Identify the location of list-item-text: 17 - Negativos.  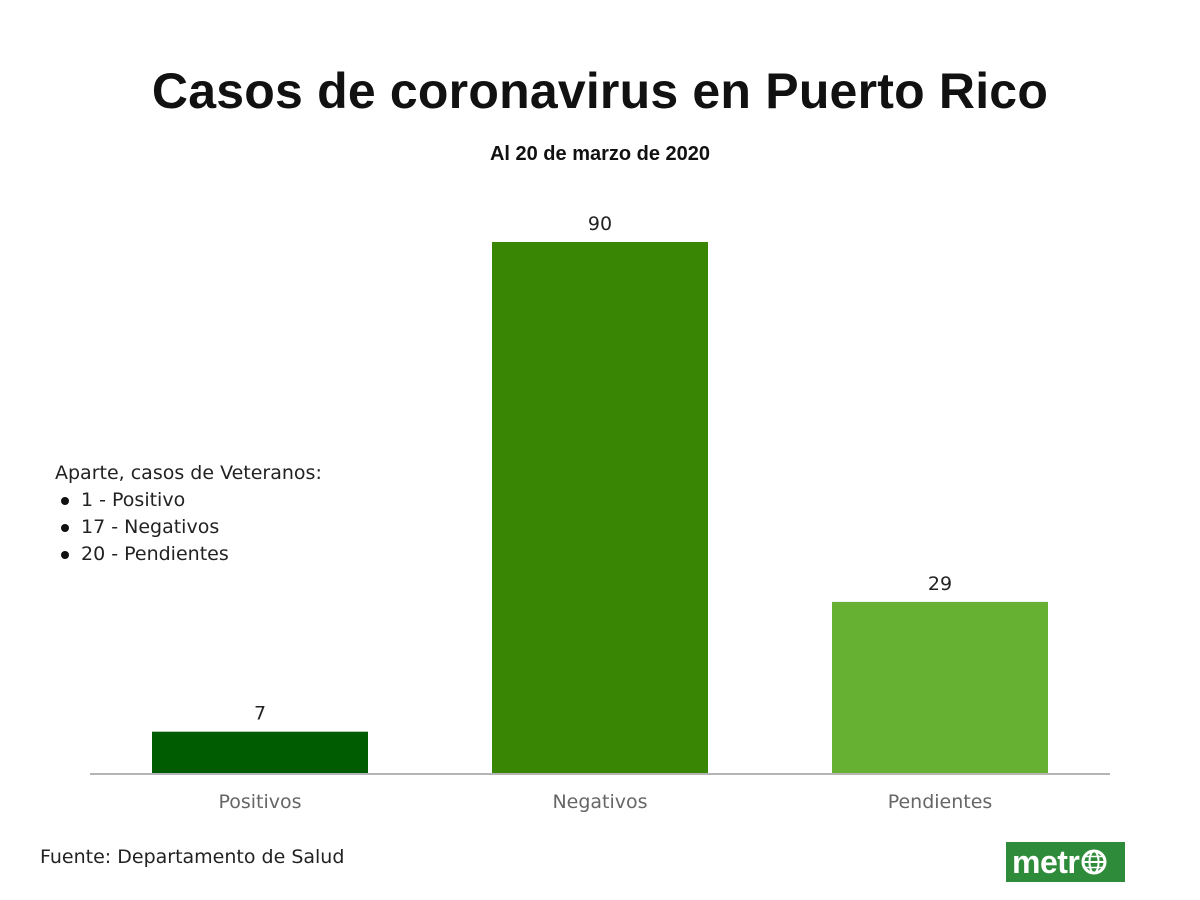
(150, 527).